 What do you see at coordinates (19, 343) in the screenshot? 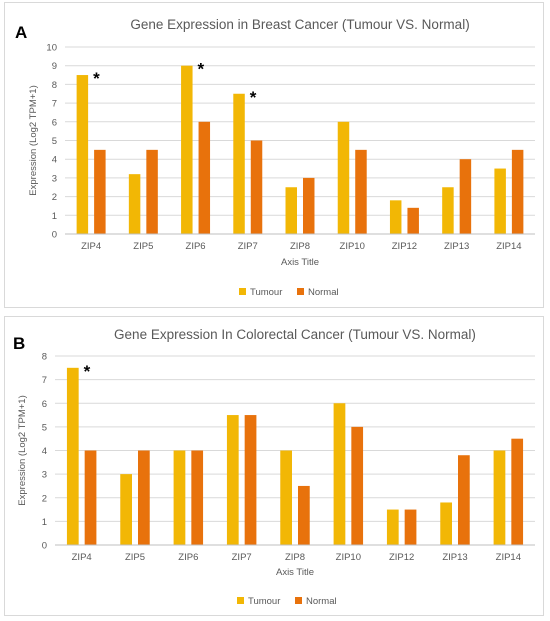
I see `panel-label: B` at bounding box center [19, 343].